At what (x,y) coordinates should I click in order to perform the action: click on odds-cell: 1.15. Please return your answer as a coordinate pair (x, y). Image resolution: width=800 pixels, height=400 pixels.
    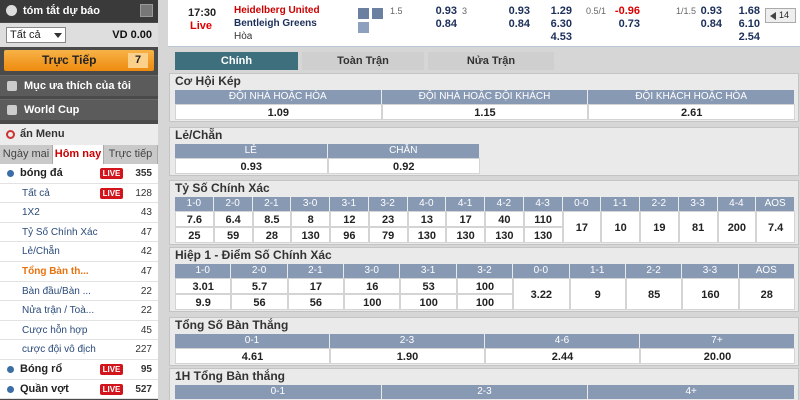
    Looking at the image, I should click on (485, 112).